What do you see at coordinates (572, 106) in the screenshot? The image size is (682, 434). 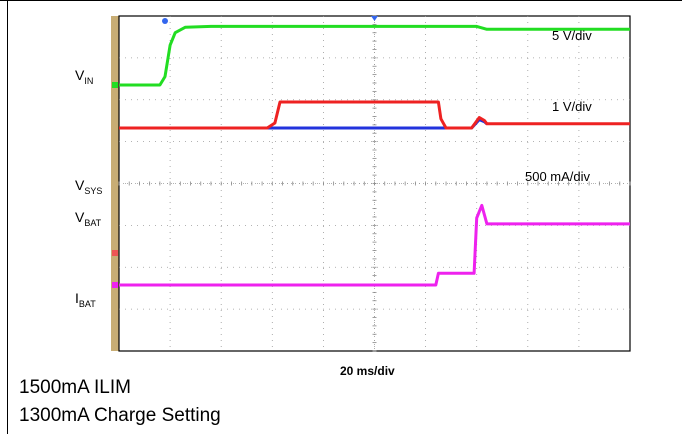 I see `vsys-scale-label: 1 V/div` at bounding box center [572, 106].